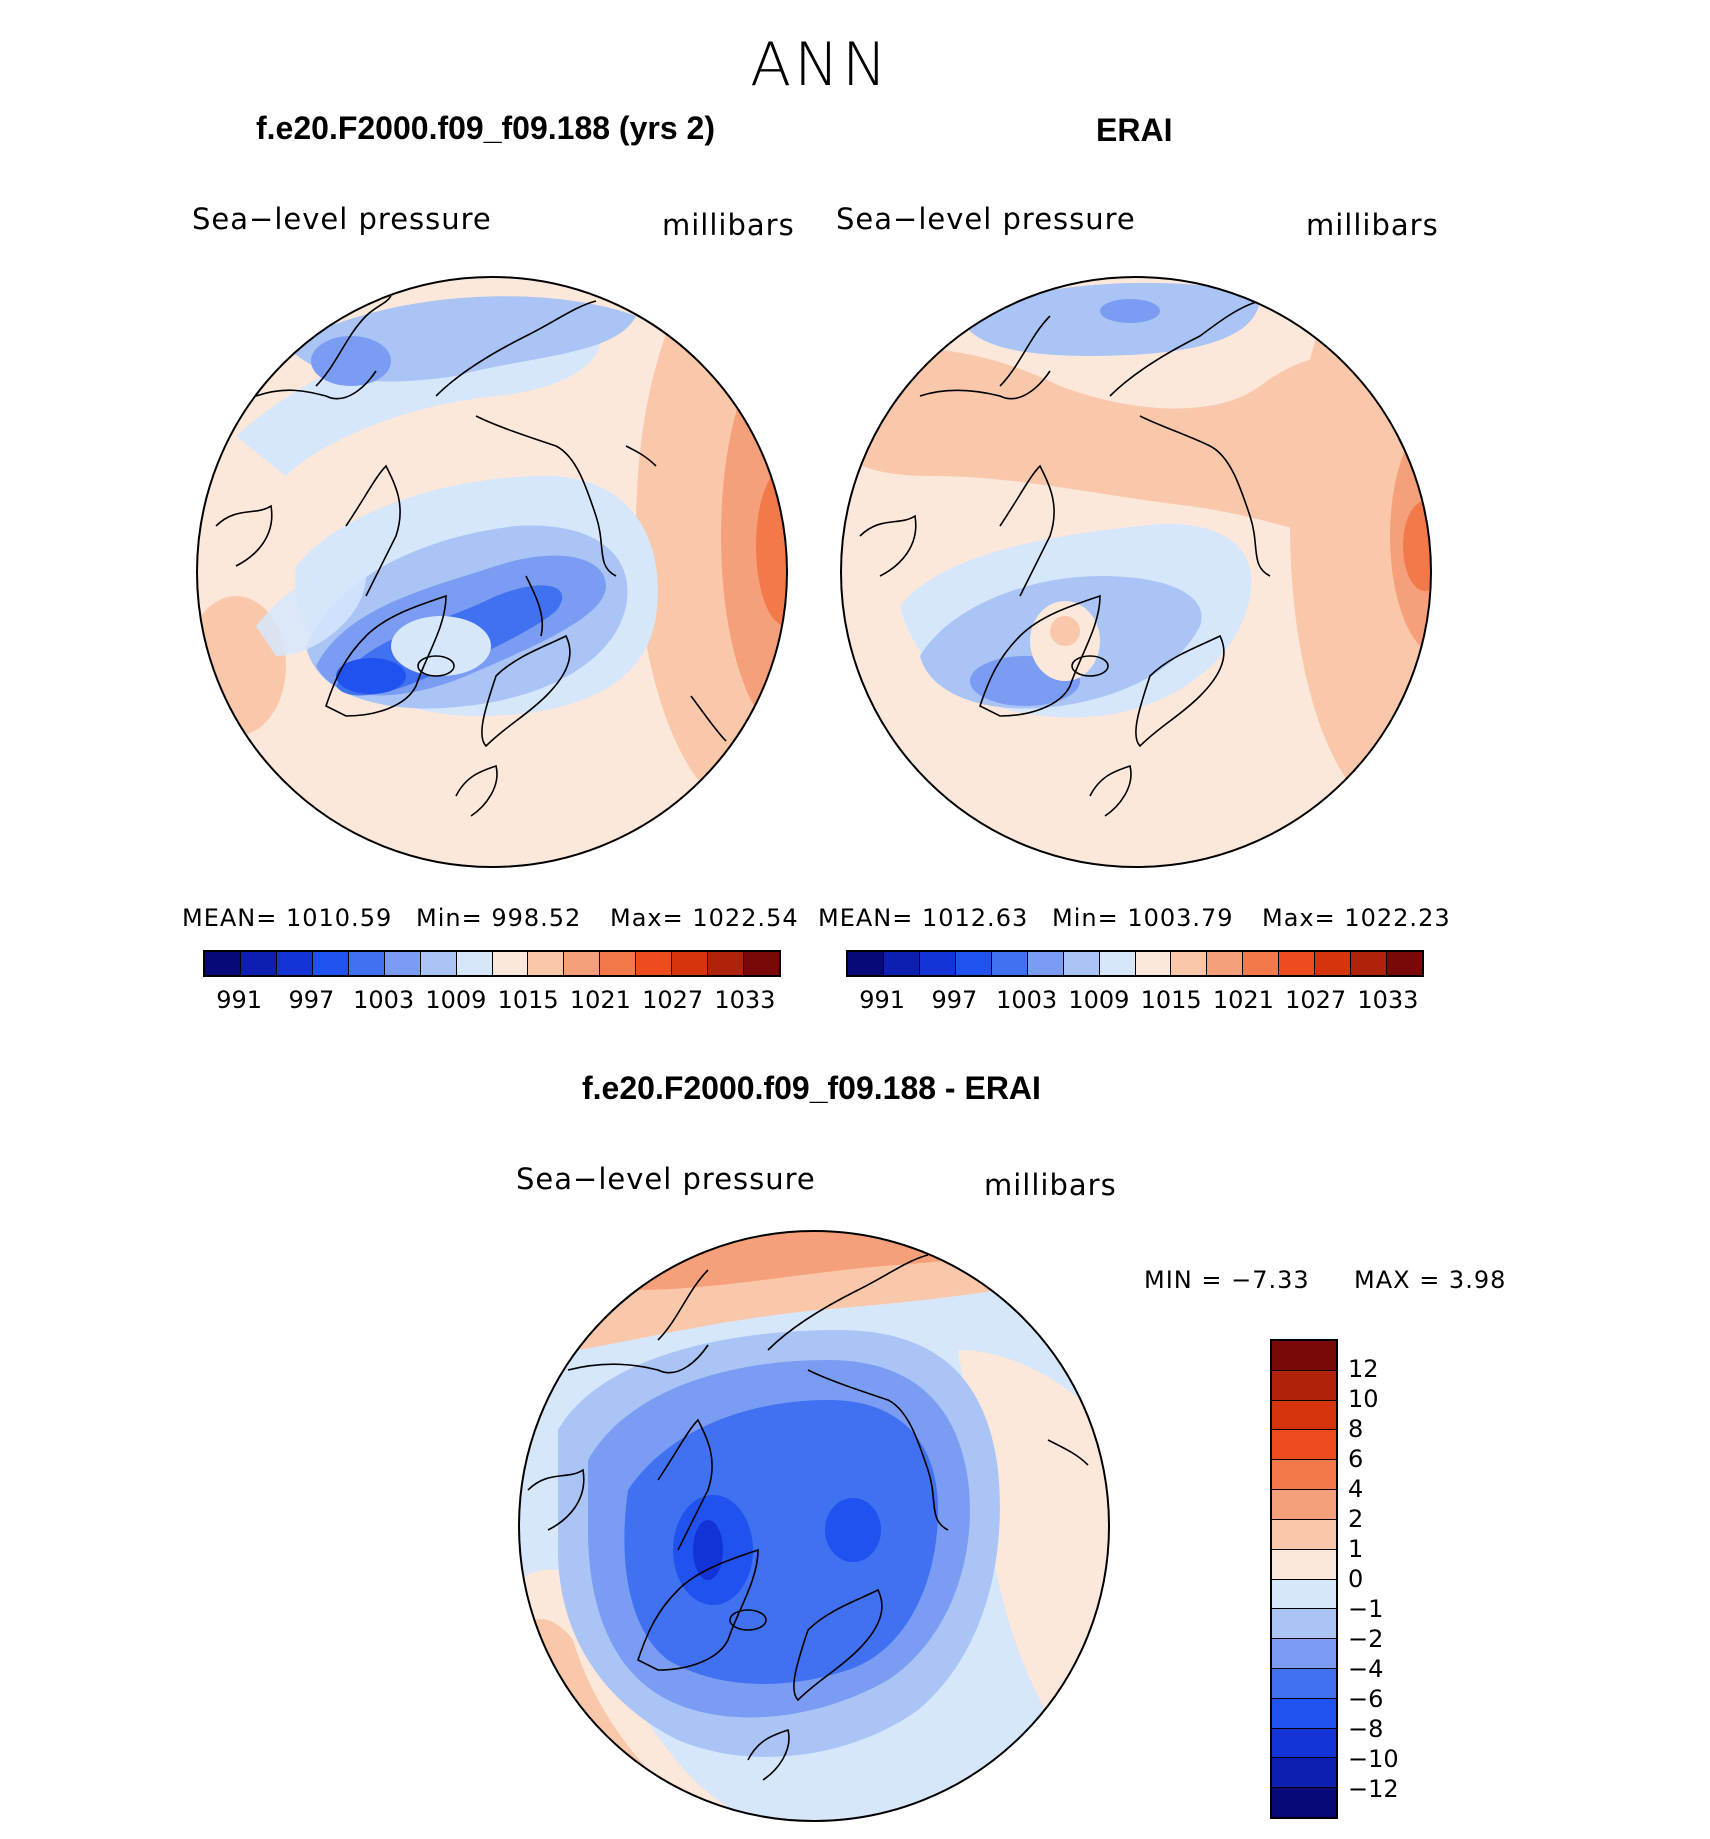  I want to click on model-mean-stat: MEAN= 1010.59, so click(287, 918).